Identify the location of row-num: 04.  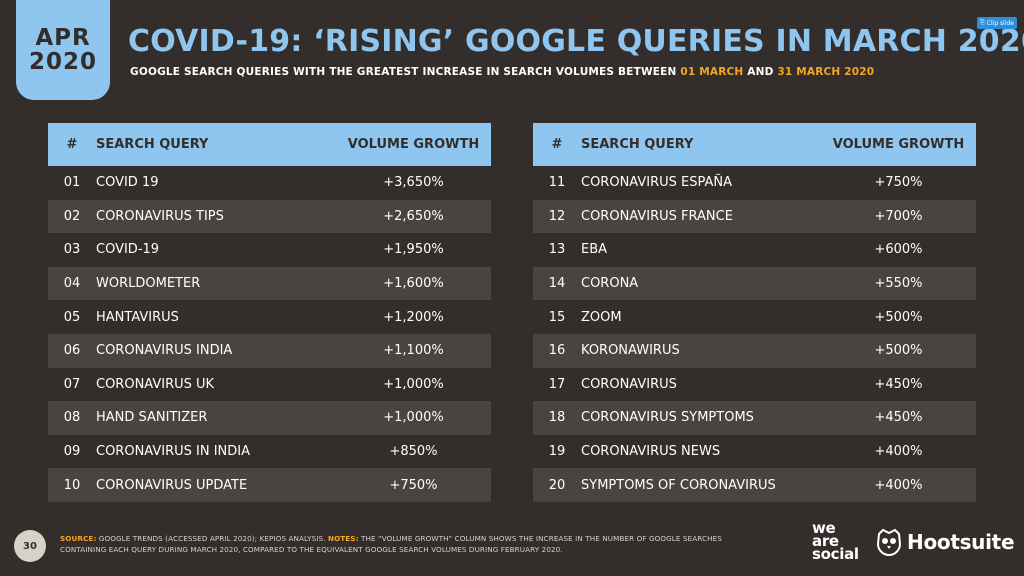
(72, 284).